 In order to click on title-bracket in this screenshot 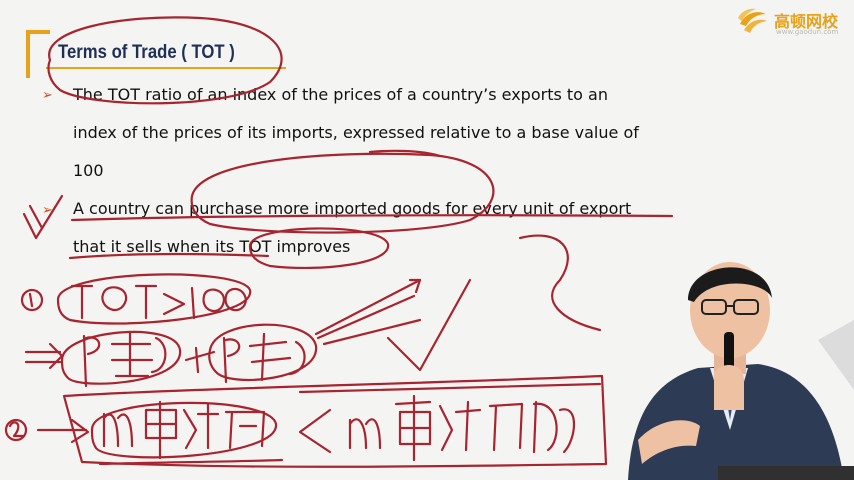, I will do `click(38, 54)`.